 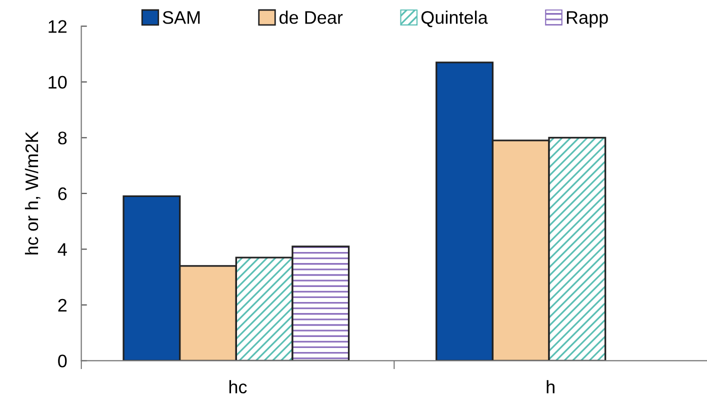 I want to click on y-tick-label: 12, so click(x=57, y=26).